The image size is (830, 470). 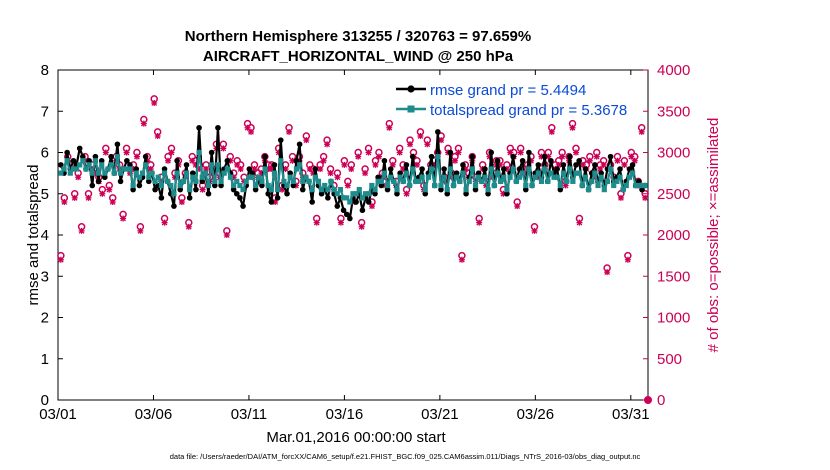 What do you see at coordinates (631, 414) in the screenshot?
I see `x-tick-label: 03/31` at bounding box center [631, 414].